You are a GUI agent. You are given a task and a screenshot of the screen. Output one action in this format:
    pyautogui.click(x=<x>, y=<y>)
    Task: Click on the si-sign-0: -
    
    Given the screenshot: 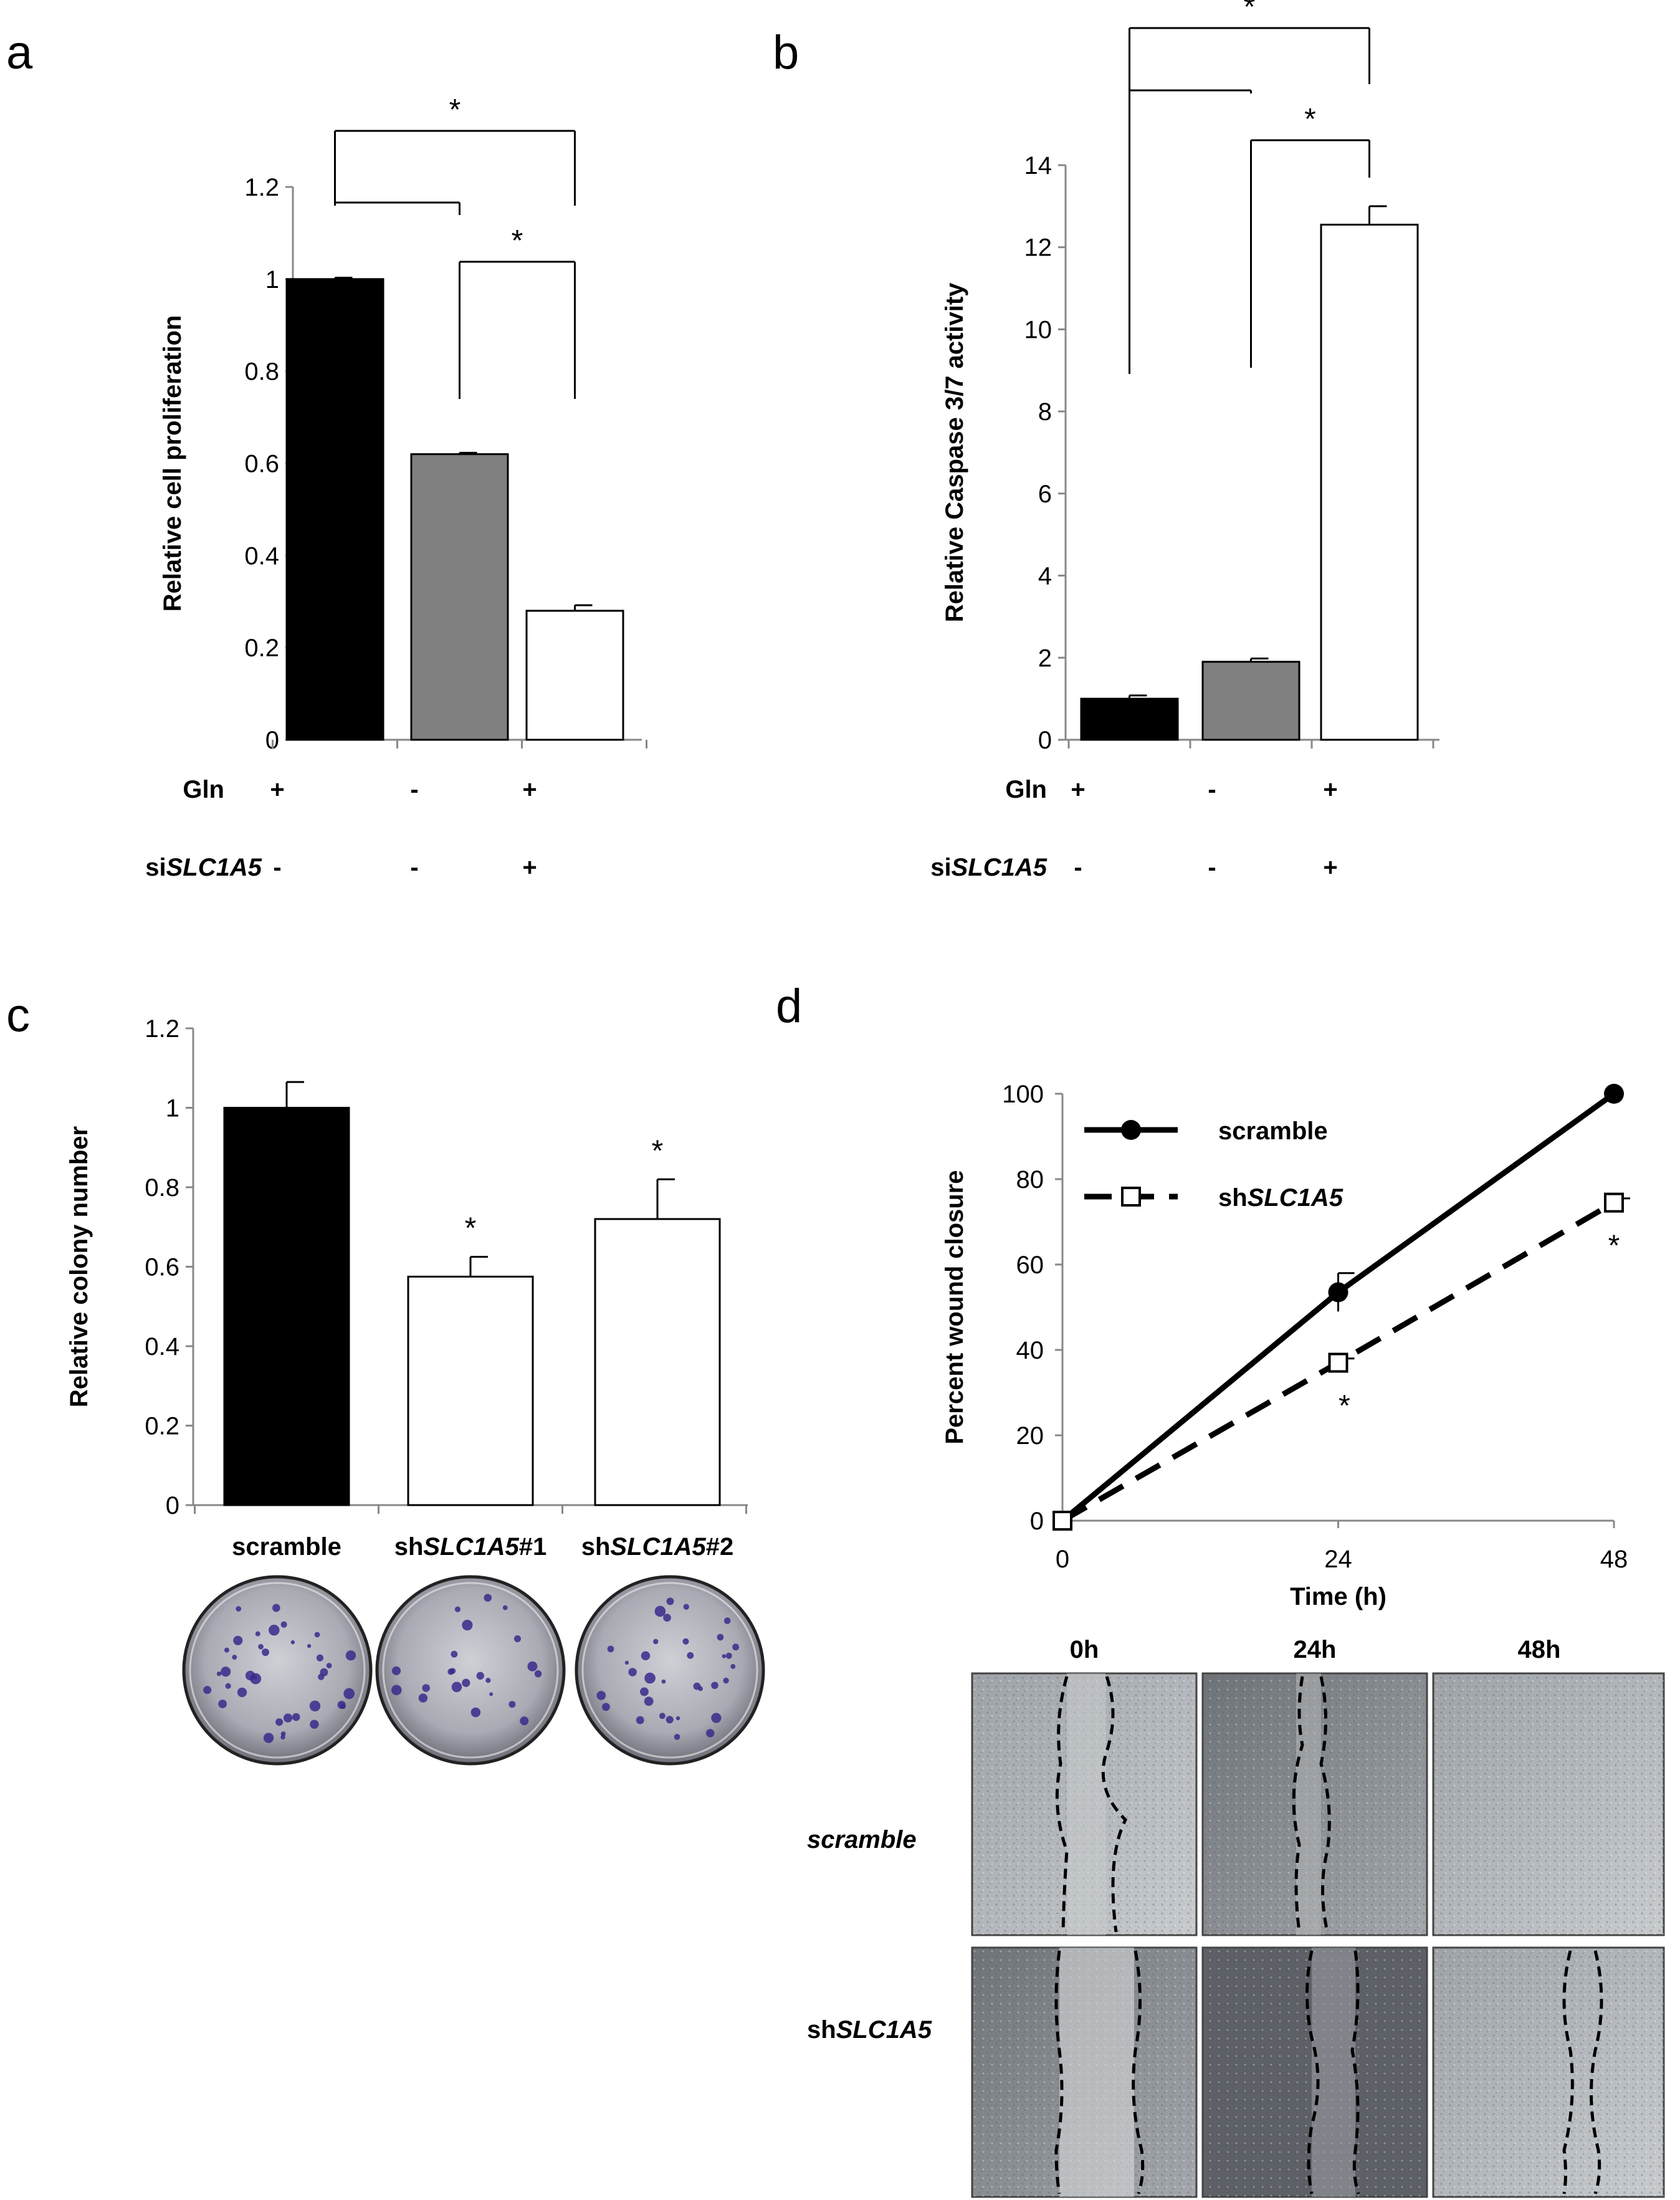 What is the action you would take?
    pyautogui.click(x=1078, y=867)
    